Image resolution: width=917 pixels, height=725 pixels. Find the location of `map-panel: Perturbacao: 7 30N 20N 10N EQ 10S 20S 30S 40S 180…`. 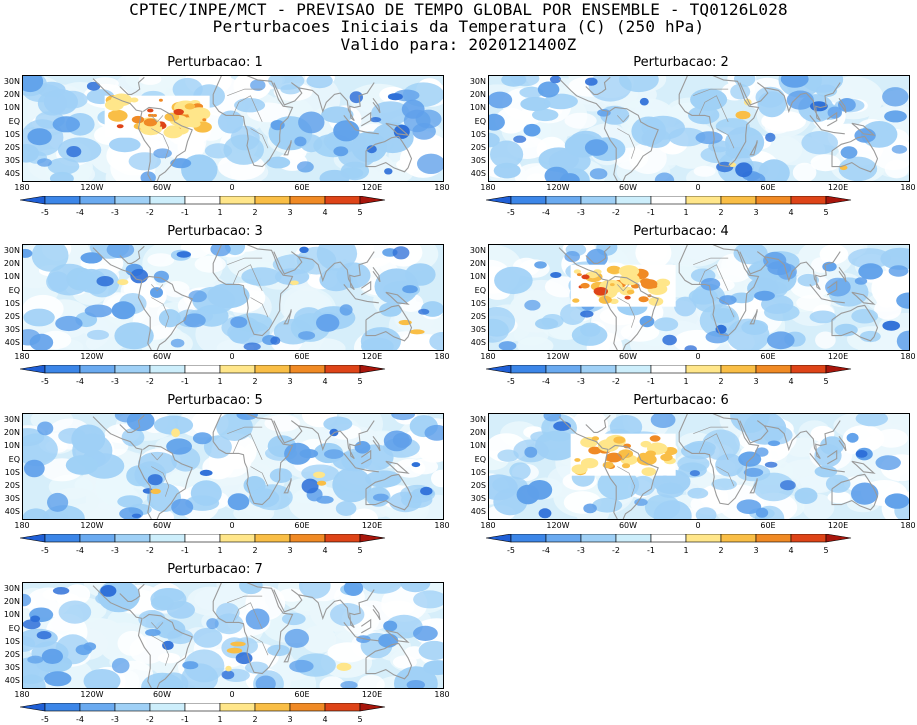

map-panel: Perturbacao: 7 30N 20N 10N EQ 10S 20S 30S 40S 180… is located at coordinates (225, 643).